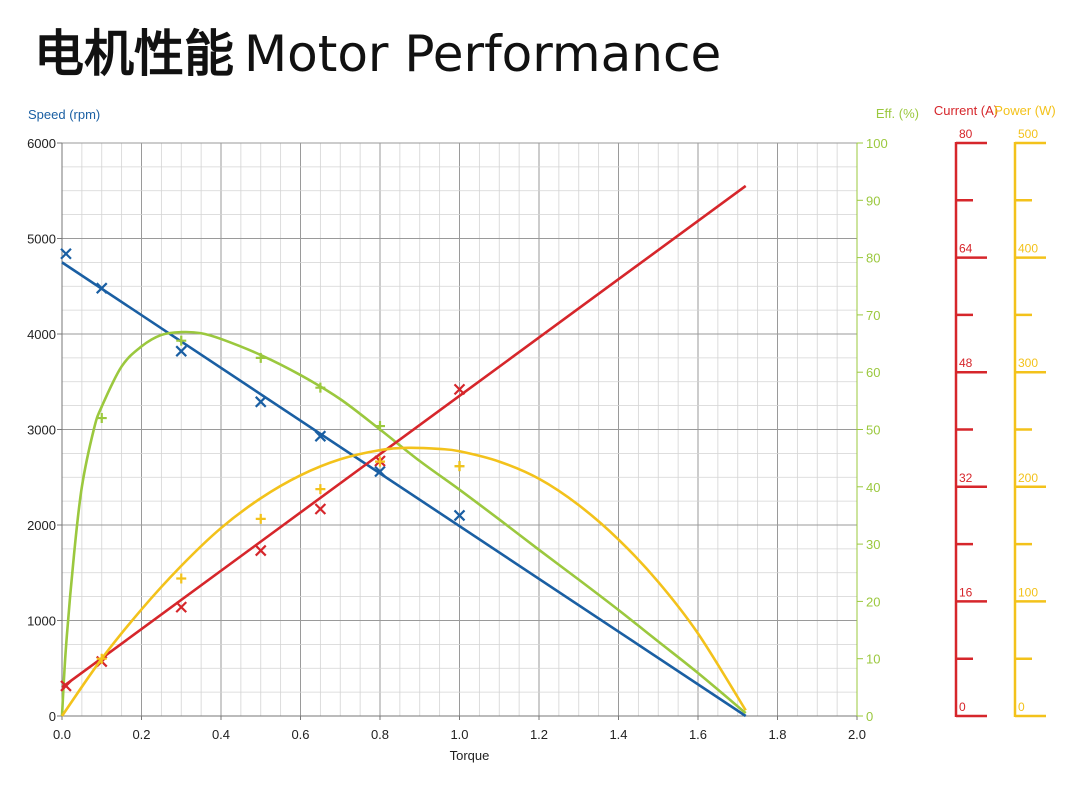  Describe the element at coordinates (877, 143) in the screenshot. I see `eff-tick-label: 100` at that location.